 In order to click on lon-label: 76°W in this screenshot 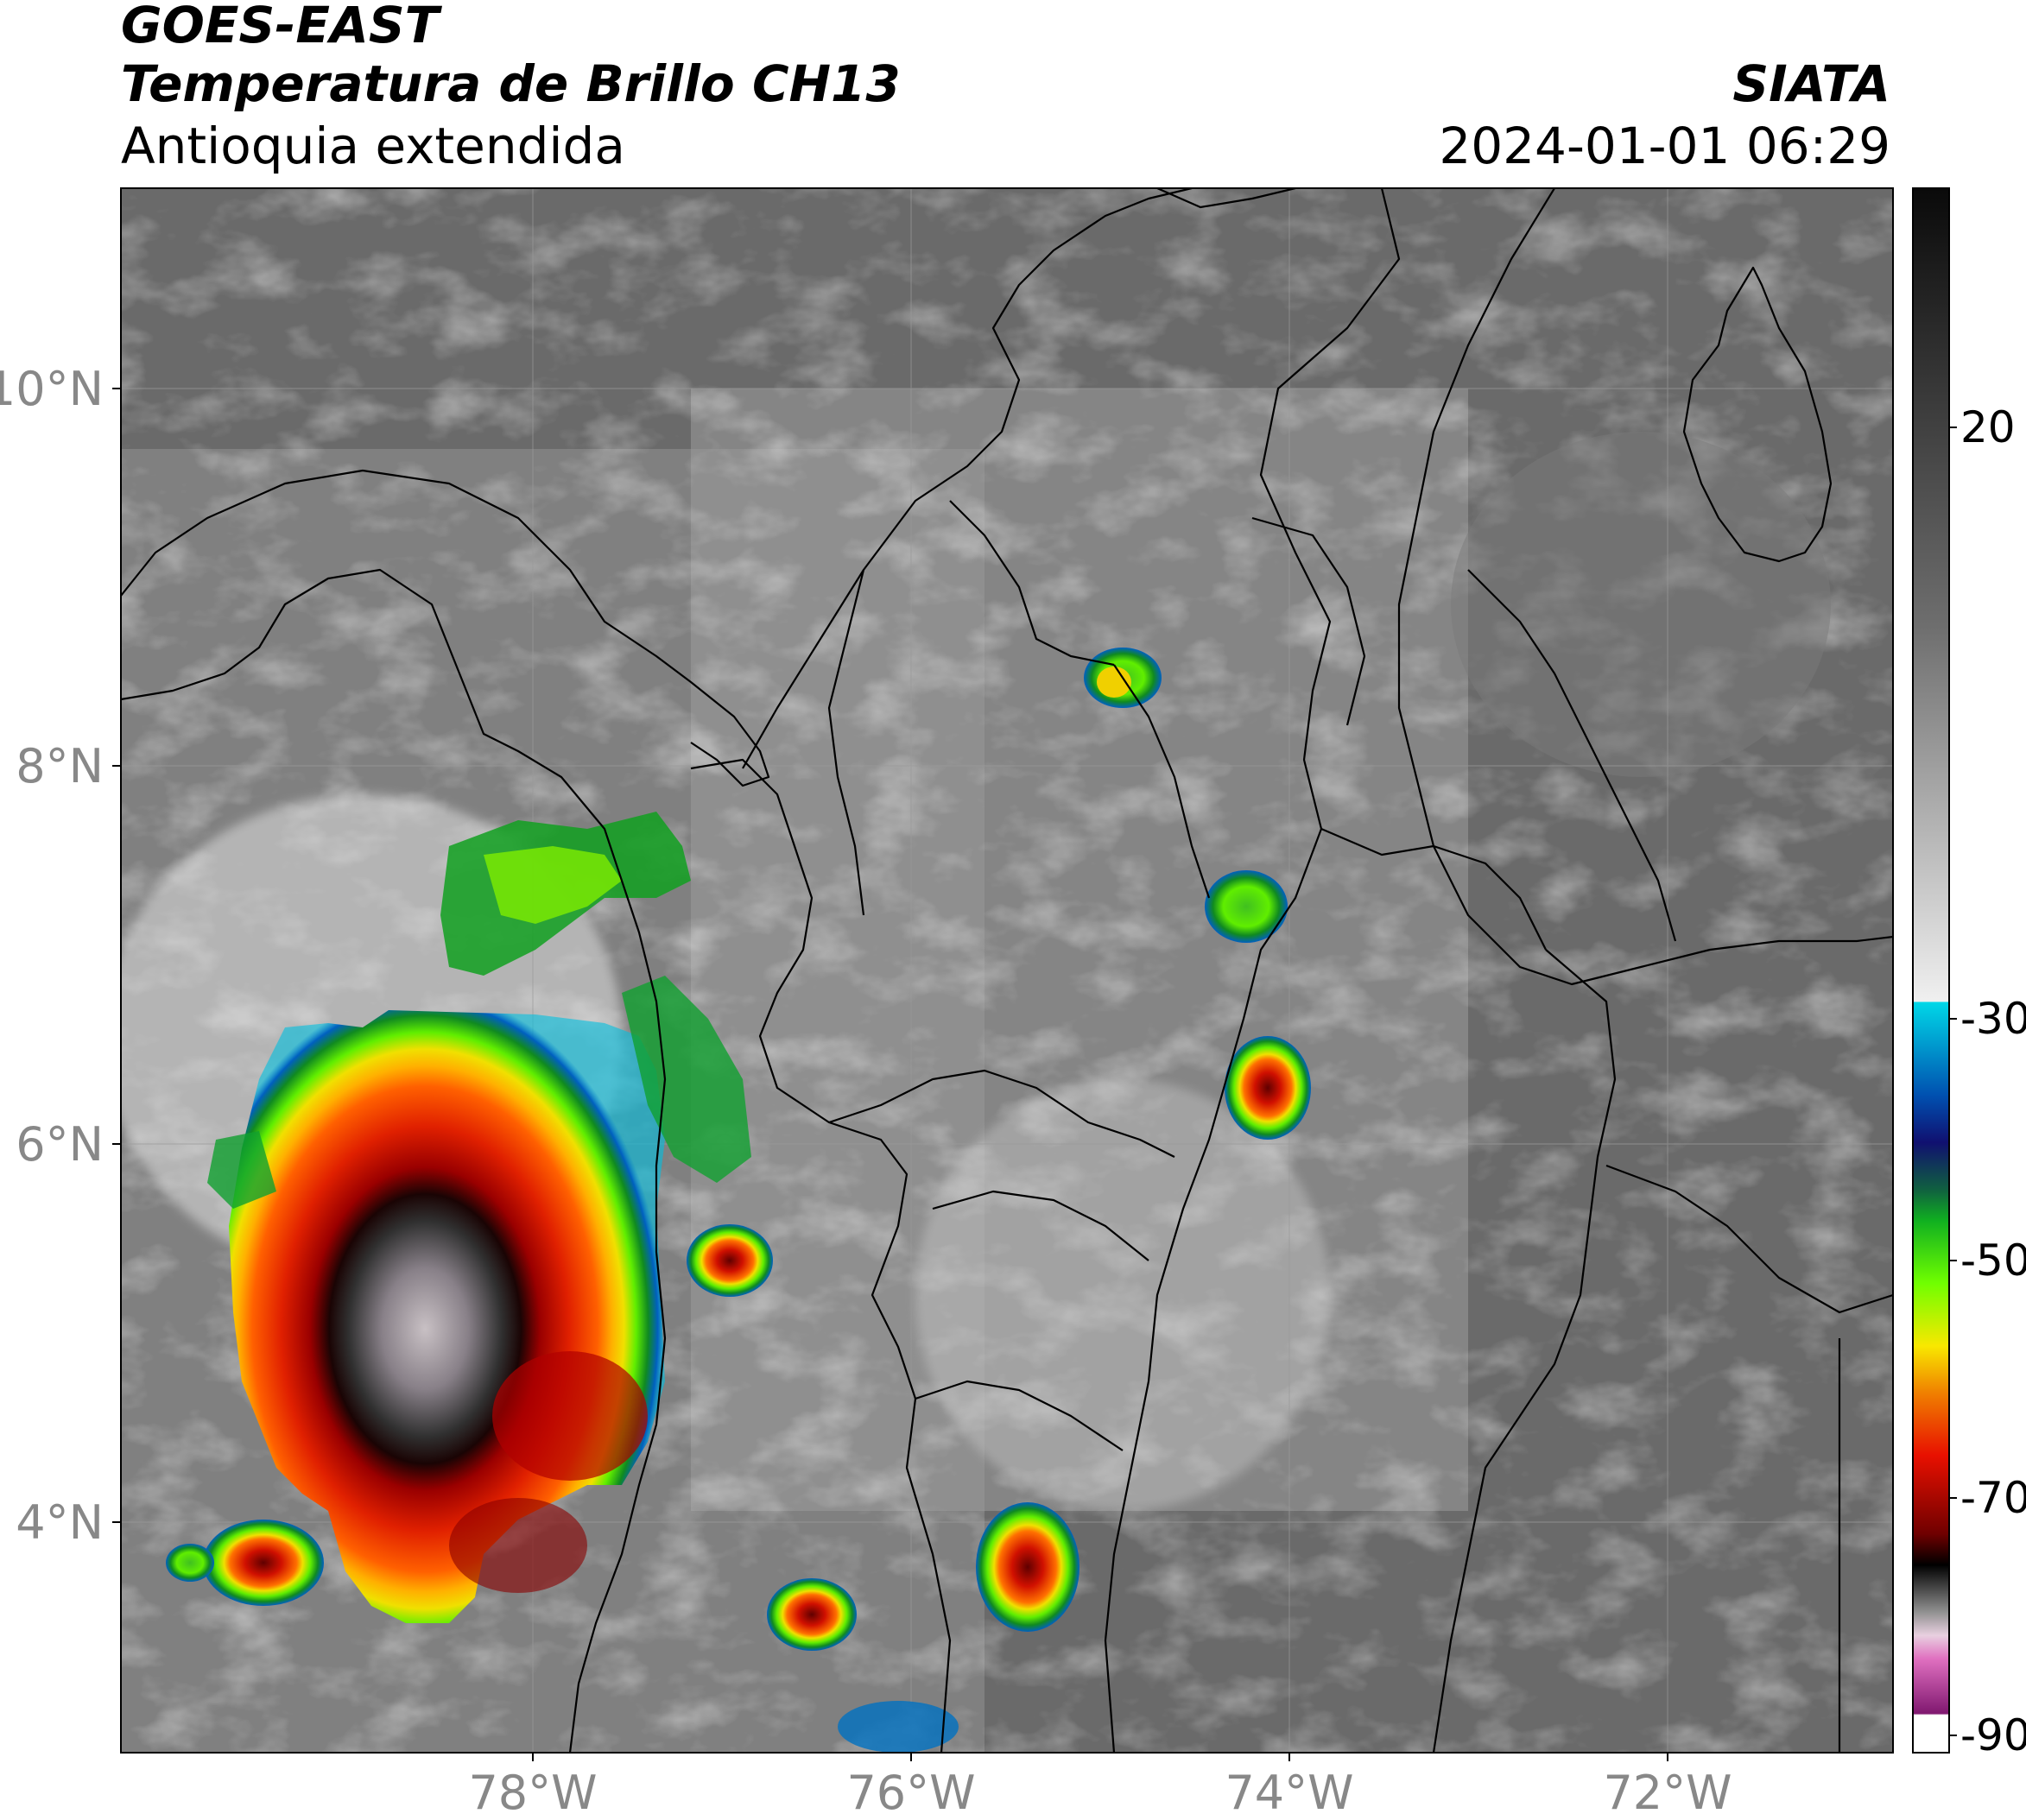, I will do `click(911, 1793)`.